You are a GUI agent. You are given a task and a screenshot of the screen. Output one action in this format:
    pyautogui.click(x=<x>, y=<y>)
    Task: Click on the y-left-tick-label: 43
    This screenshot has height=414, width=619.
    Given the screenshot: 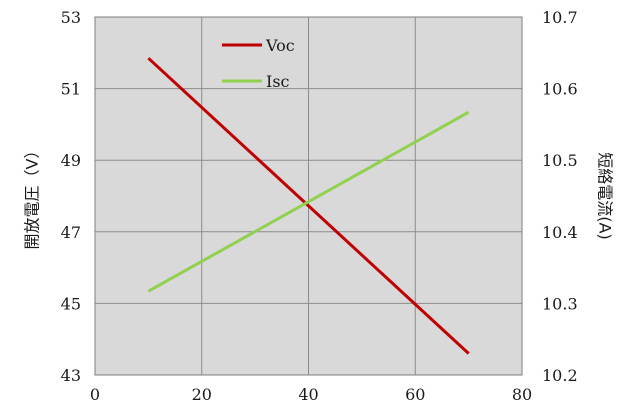 What is the action you would take?
    pyautogui.click(x=71, y=375)
    